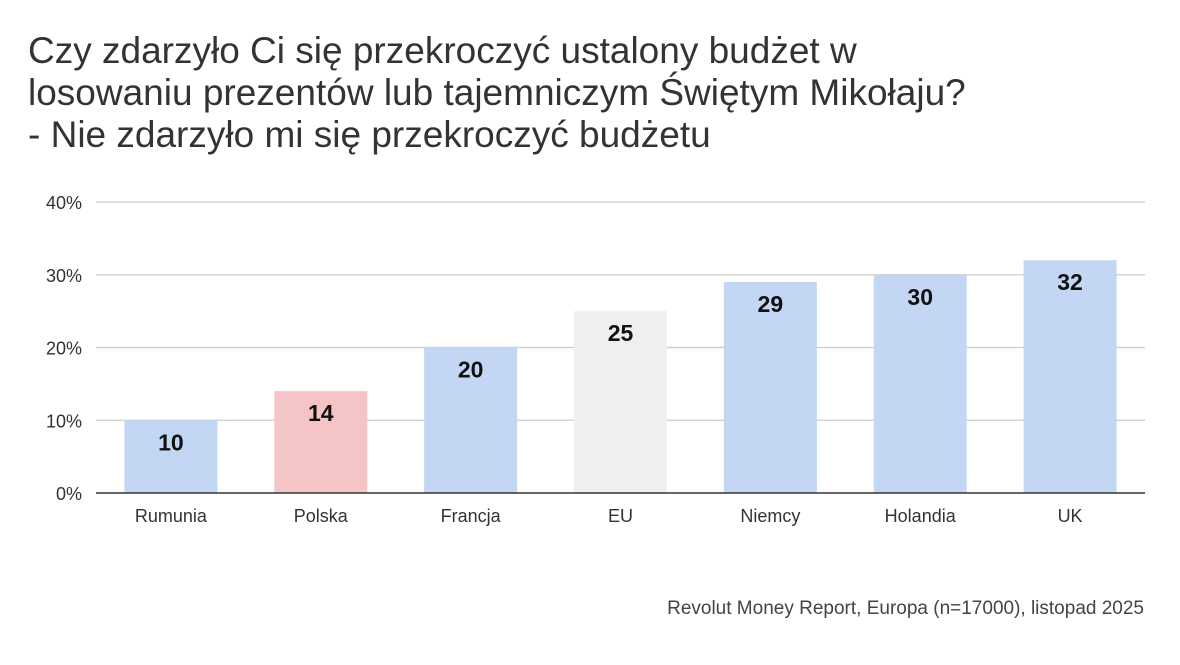 The image size is (1180, 665). I want to click on x-tick-label: Rumunia, so click(171, 516).